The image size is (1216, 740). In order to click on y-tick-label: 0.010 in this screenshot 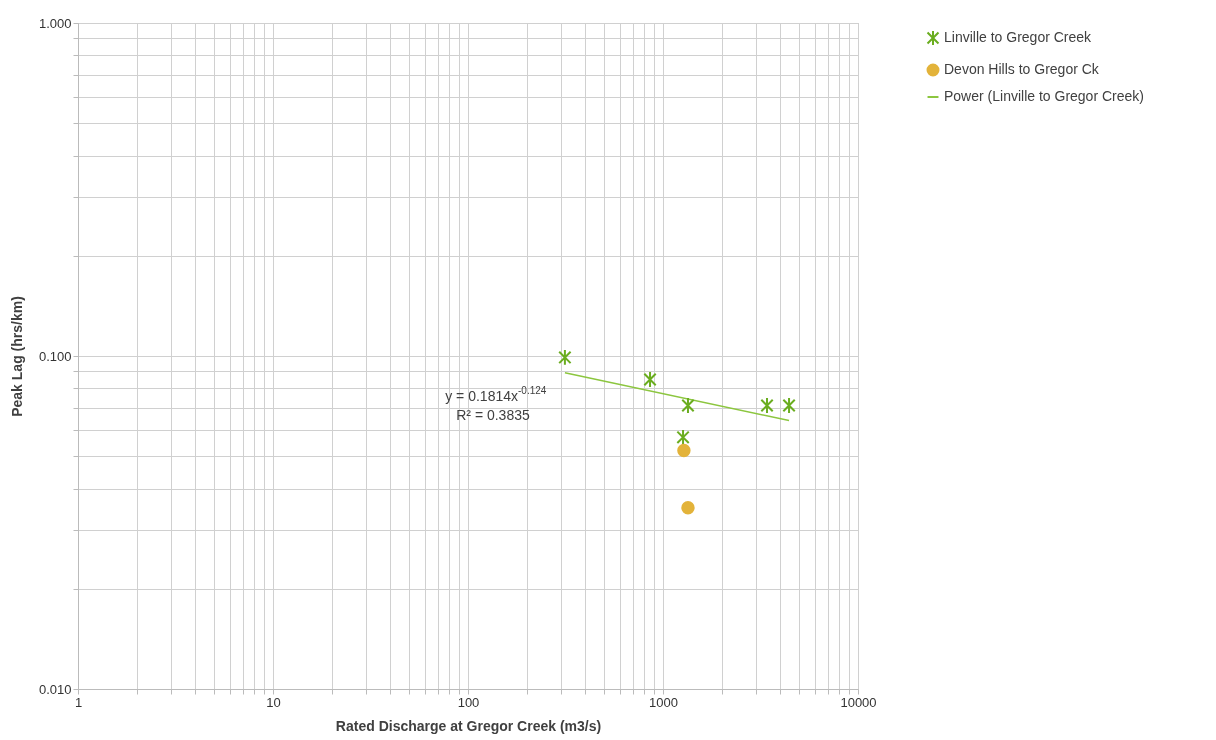, I will do `click(55, 689)`.